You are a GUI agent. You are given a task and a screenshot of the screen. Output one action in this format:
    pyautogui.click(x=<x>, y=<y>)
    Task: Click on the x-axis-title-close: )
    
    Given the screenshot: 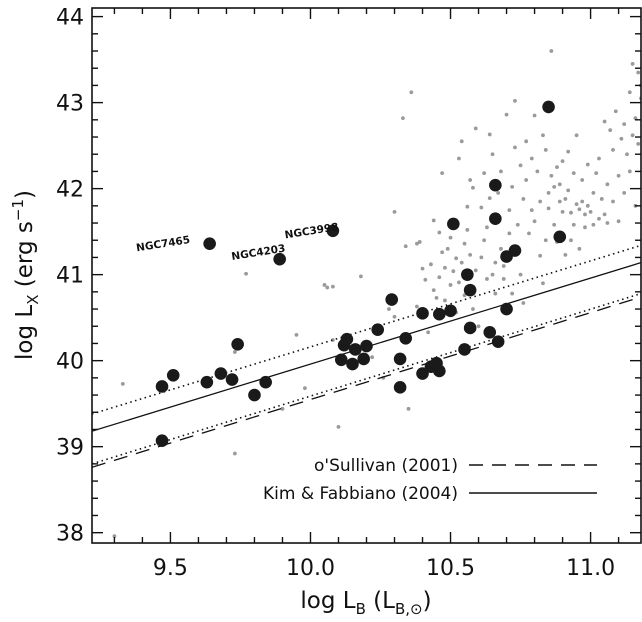 What is the action you would take?
    pyautogui.click(x=427, y=601)
    